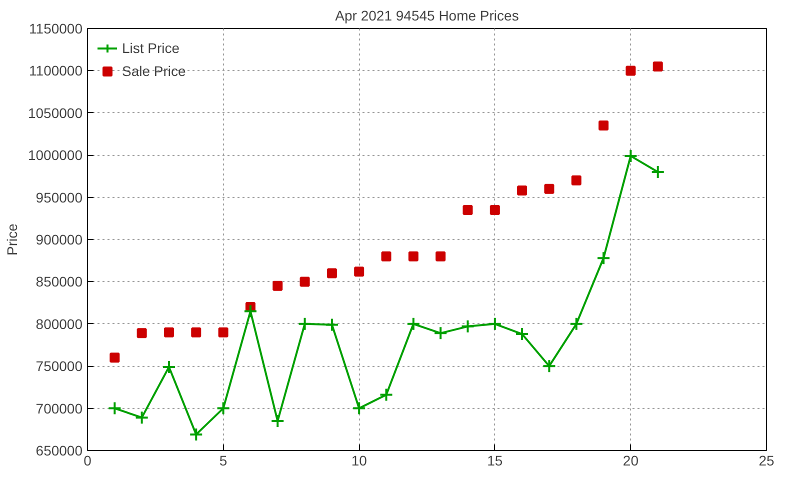 Image resolution: width=800 pixels, height=480 pixels. Describe the element at coordinates (59, 282) in the screenshot. I see `y-tick-label: 850000` at that location.